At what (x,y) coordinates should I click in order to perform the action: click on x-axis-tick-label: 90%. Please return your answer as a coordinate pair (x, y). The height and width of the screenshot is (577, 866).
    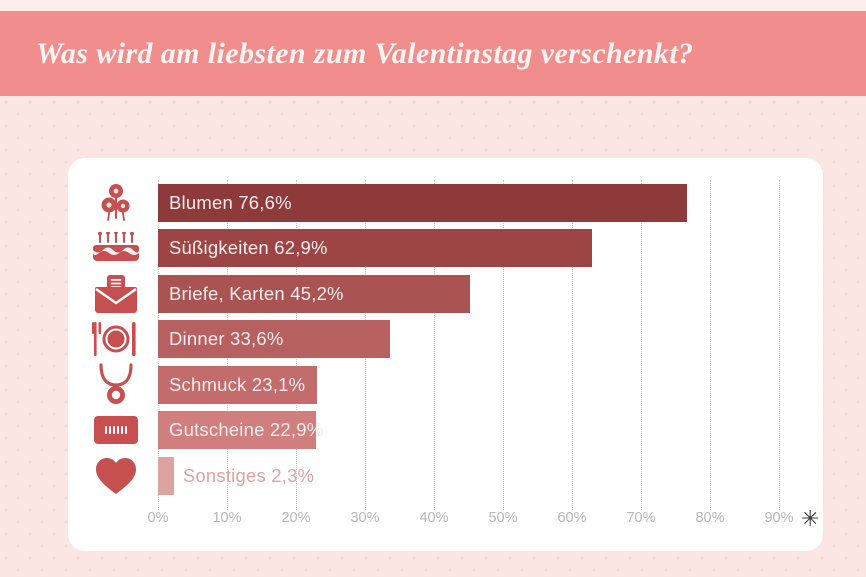
    Looking at the image, I should click on (779, 518).